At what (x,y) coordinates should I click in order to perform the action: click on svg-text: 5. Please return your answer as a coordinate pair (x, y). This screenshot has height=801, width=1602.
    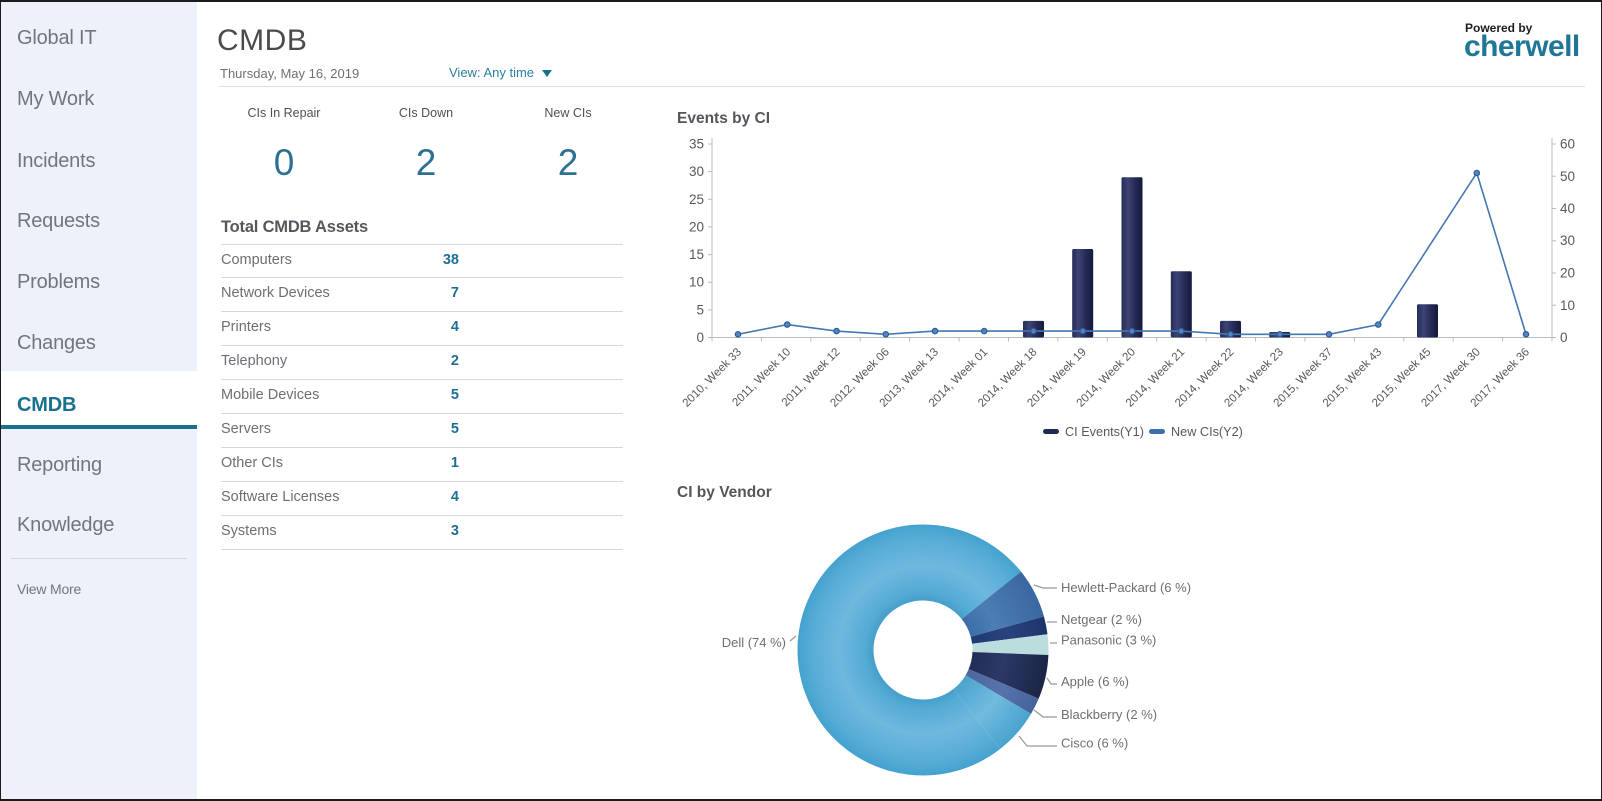
    Looking at the image, I should click on (700, 309).